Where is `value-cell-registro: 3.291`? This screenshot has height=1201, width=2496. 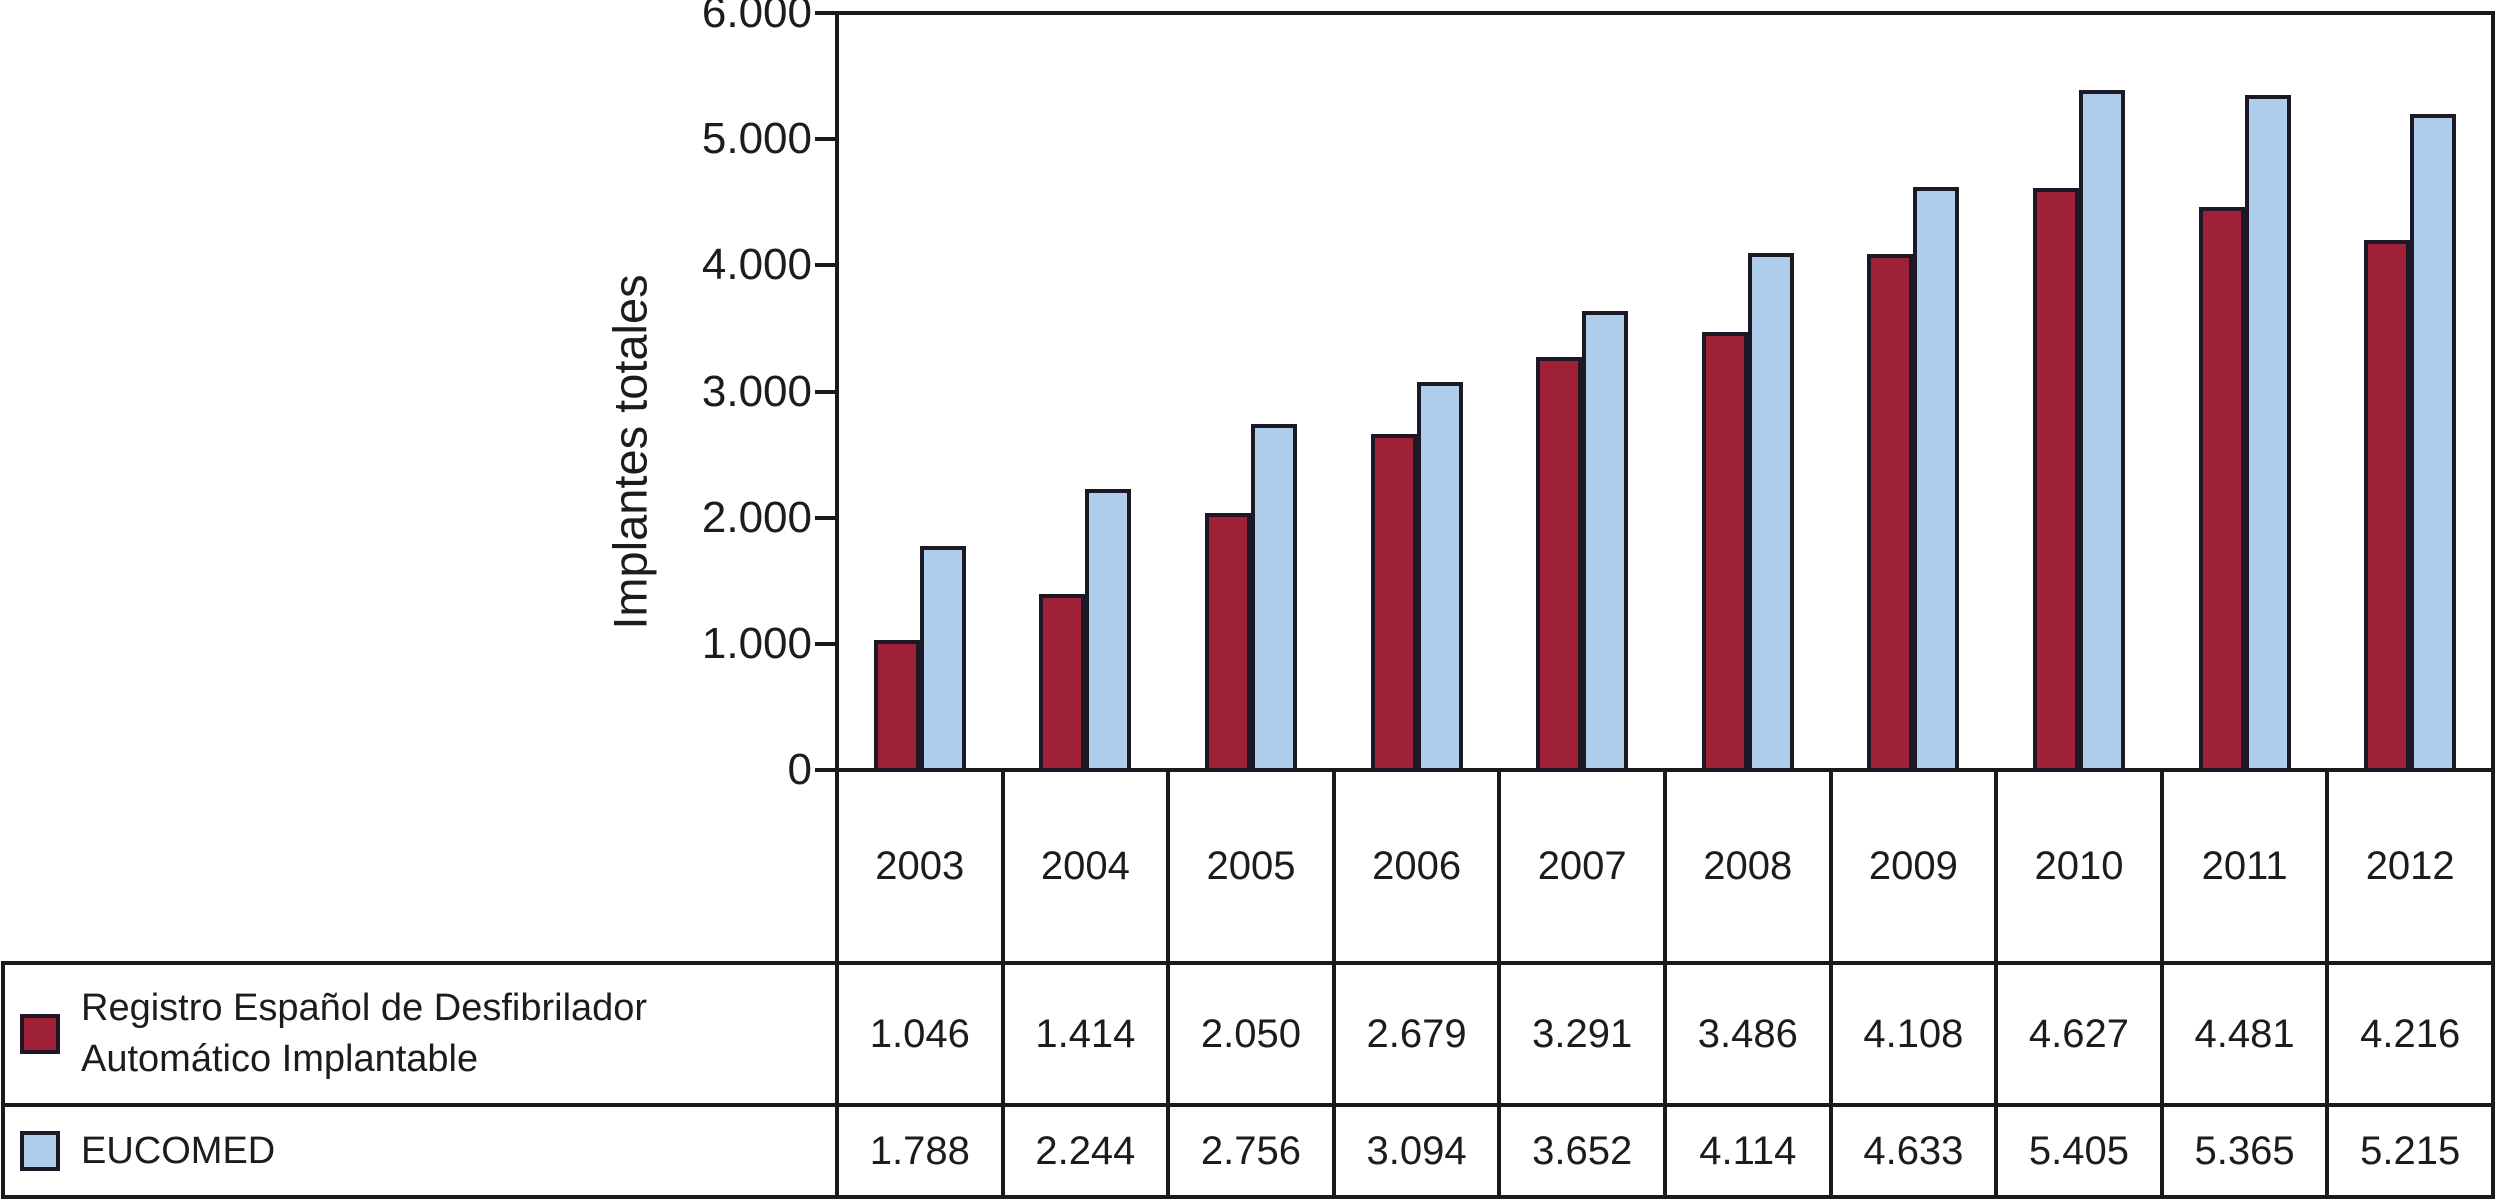
value-cell-registro: 3.291 is located at coordinates (1582, 1033).